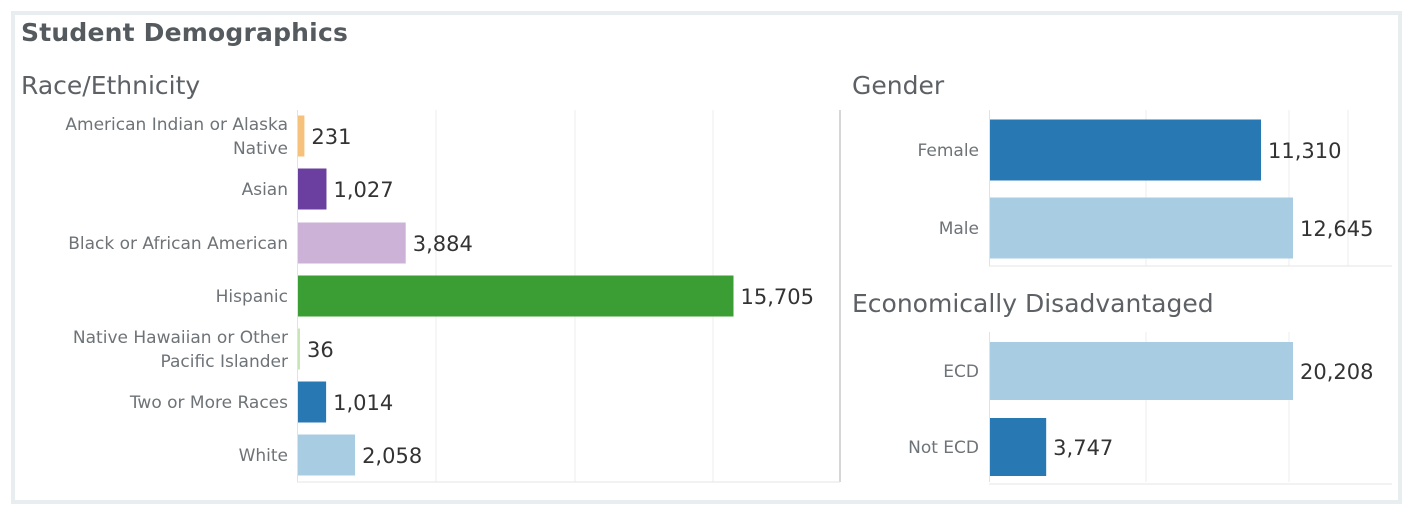 The image size is (1418, 520). I want to click on ecd-category-label: ECD, so click(961, 372).